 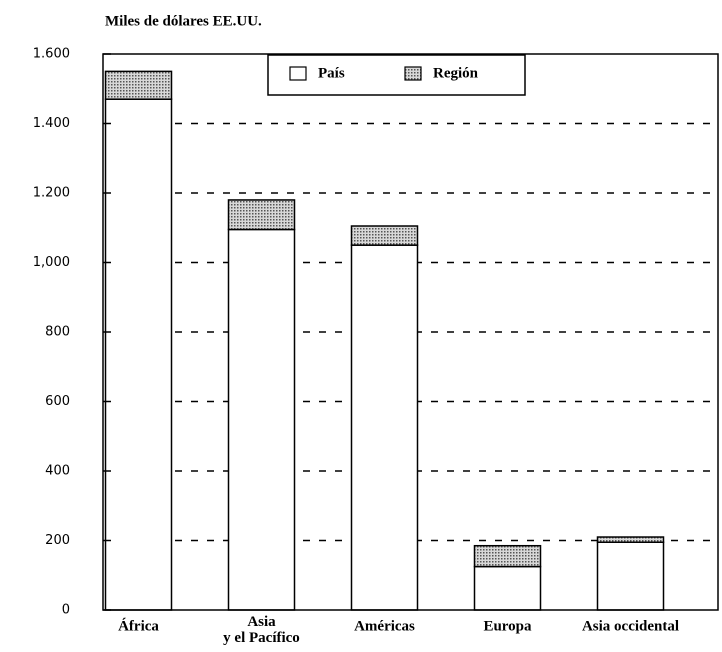 What do you see at coordinates (66, 610) in the screenshot?
I see `y-tick-label: 0` at bounding box center [66, 610].